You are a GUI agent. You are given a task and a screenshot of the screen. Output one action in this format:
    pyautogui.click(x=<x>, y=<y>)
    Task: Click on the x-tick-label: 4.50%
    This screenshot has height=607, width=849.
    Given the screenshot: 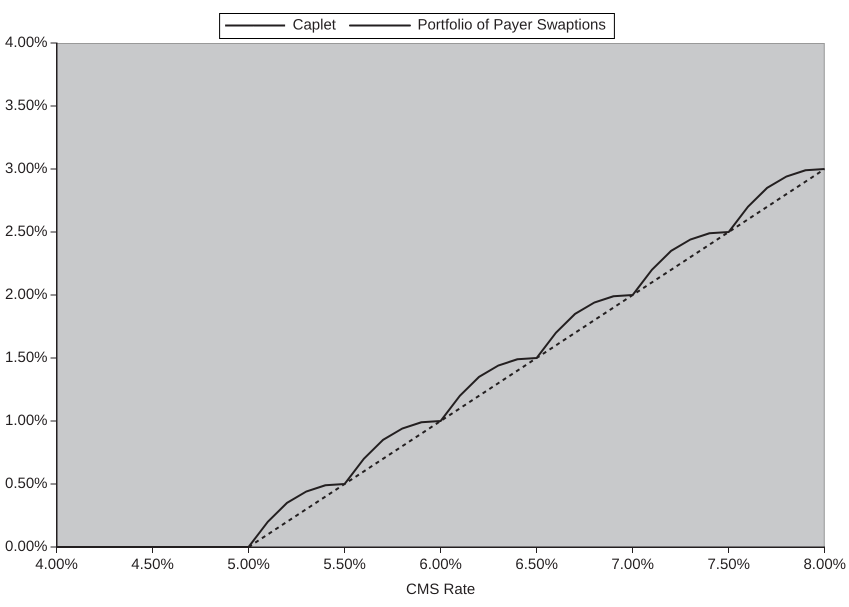 What is the action you would take?
    pyautogui.click(x=152, y=565)
    